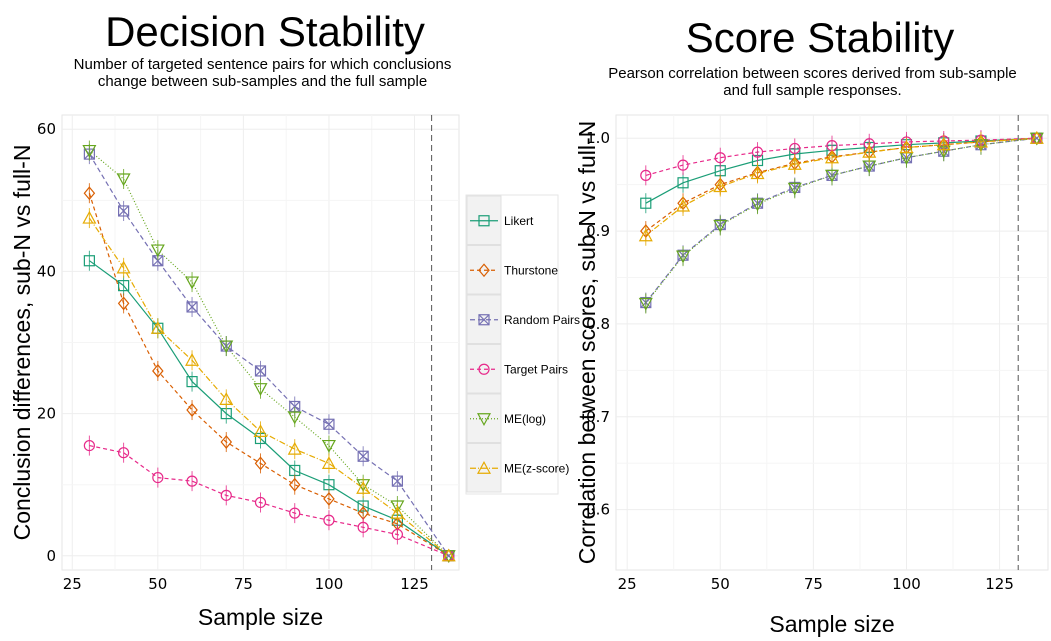  Describe the element at coordinates (536, 468) in the screenshot. I see `legend-entry-label: ME(z-score)` at that location.